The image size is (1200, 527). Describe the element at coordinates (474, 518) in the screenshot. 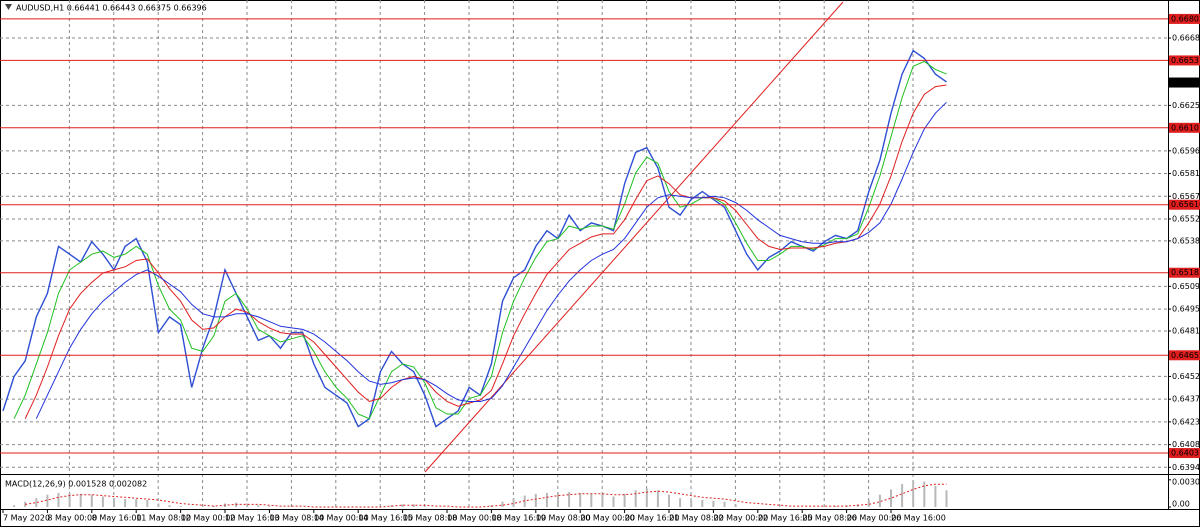

I see `x-tick-label: 18 May 00:00` at that location.